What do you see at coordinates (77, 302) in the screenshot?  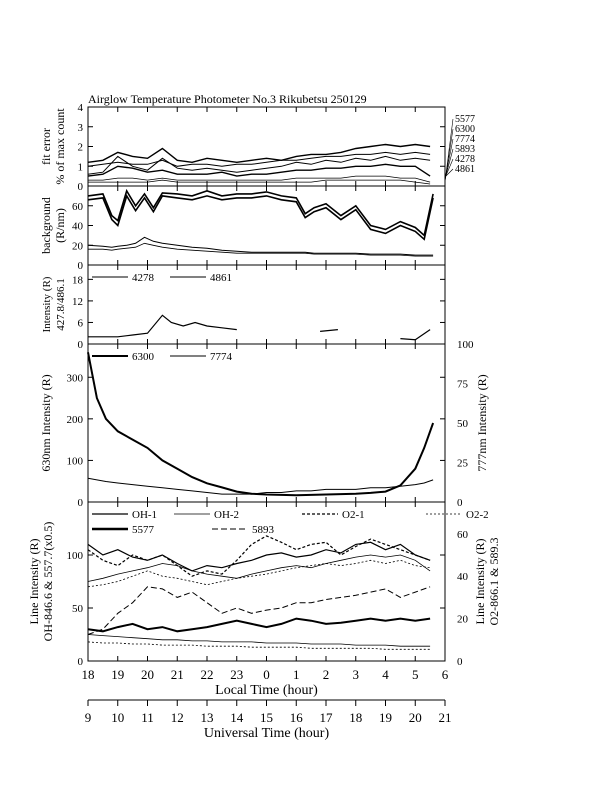 I see `y-tick-label: 12` at bounding box center [77, 302].